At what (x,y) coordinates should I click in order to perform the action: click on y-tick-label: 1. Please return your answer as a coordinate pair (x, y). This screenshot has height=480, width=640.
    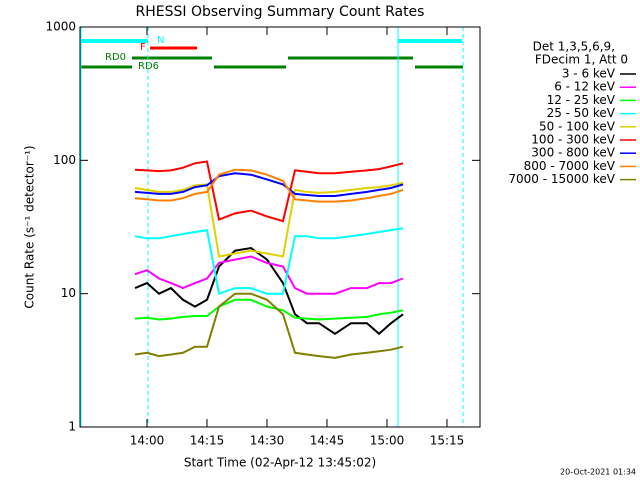
    Looking at the image, I should click on (72, 427).